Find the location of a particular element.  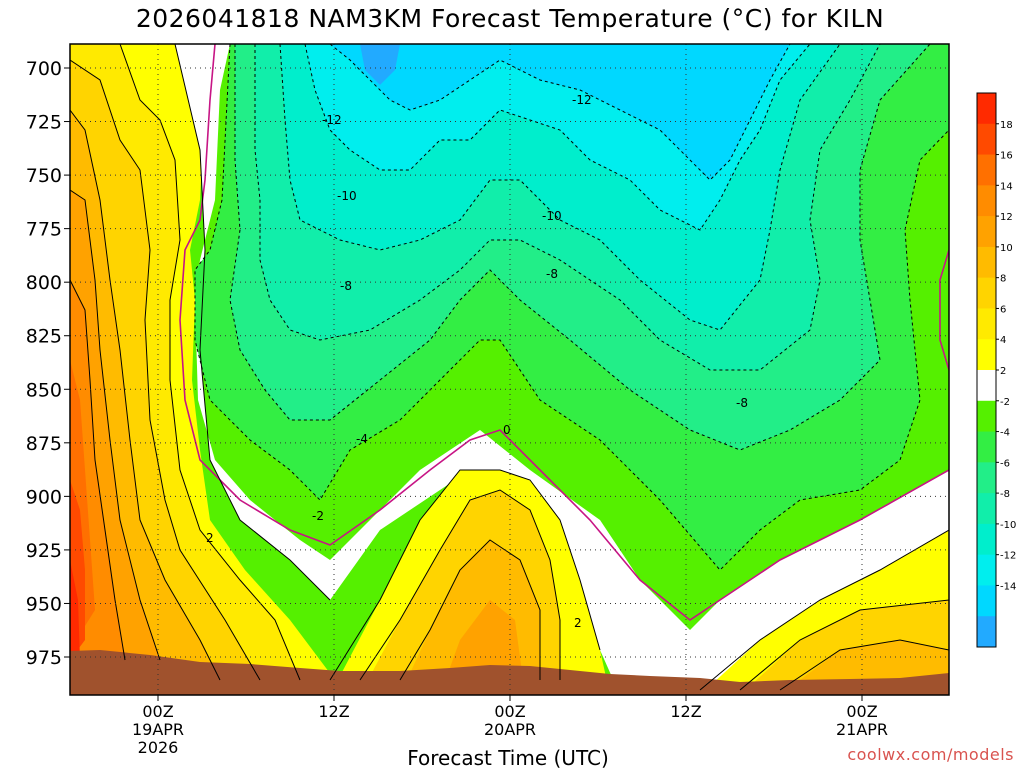

colorbar-label: -4 is located at coordinates (1005, 433).